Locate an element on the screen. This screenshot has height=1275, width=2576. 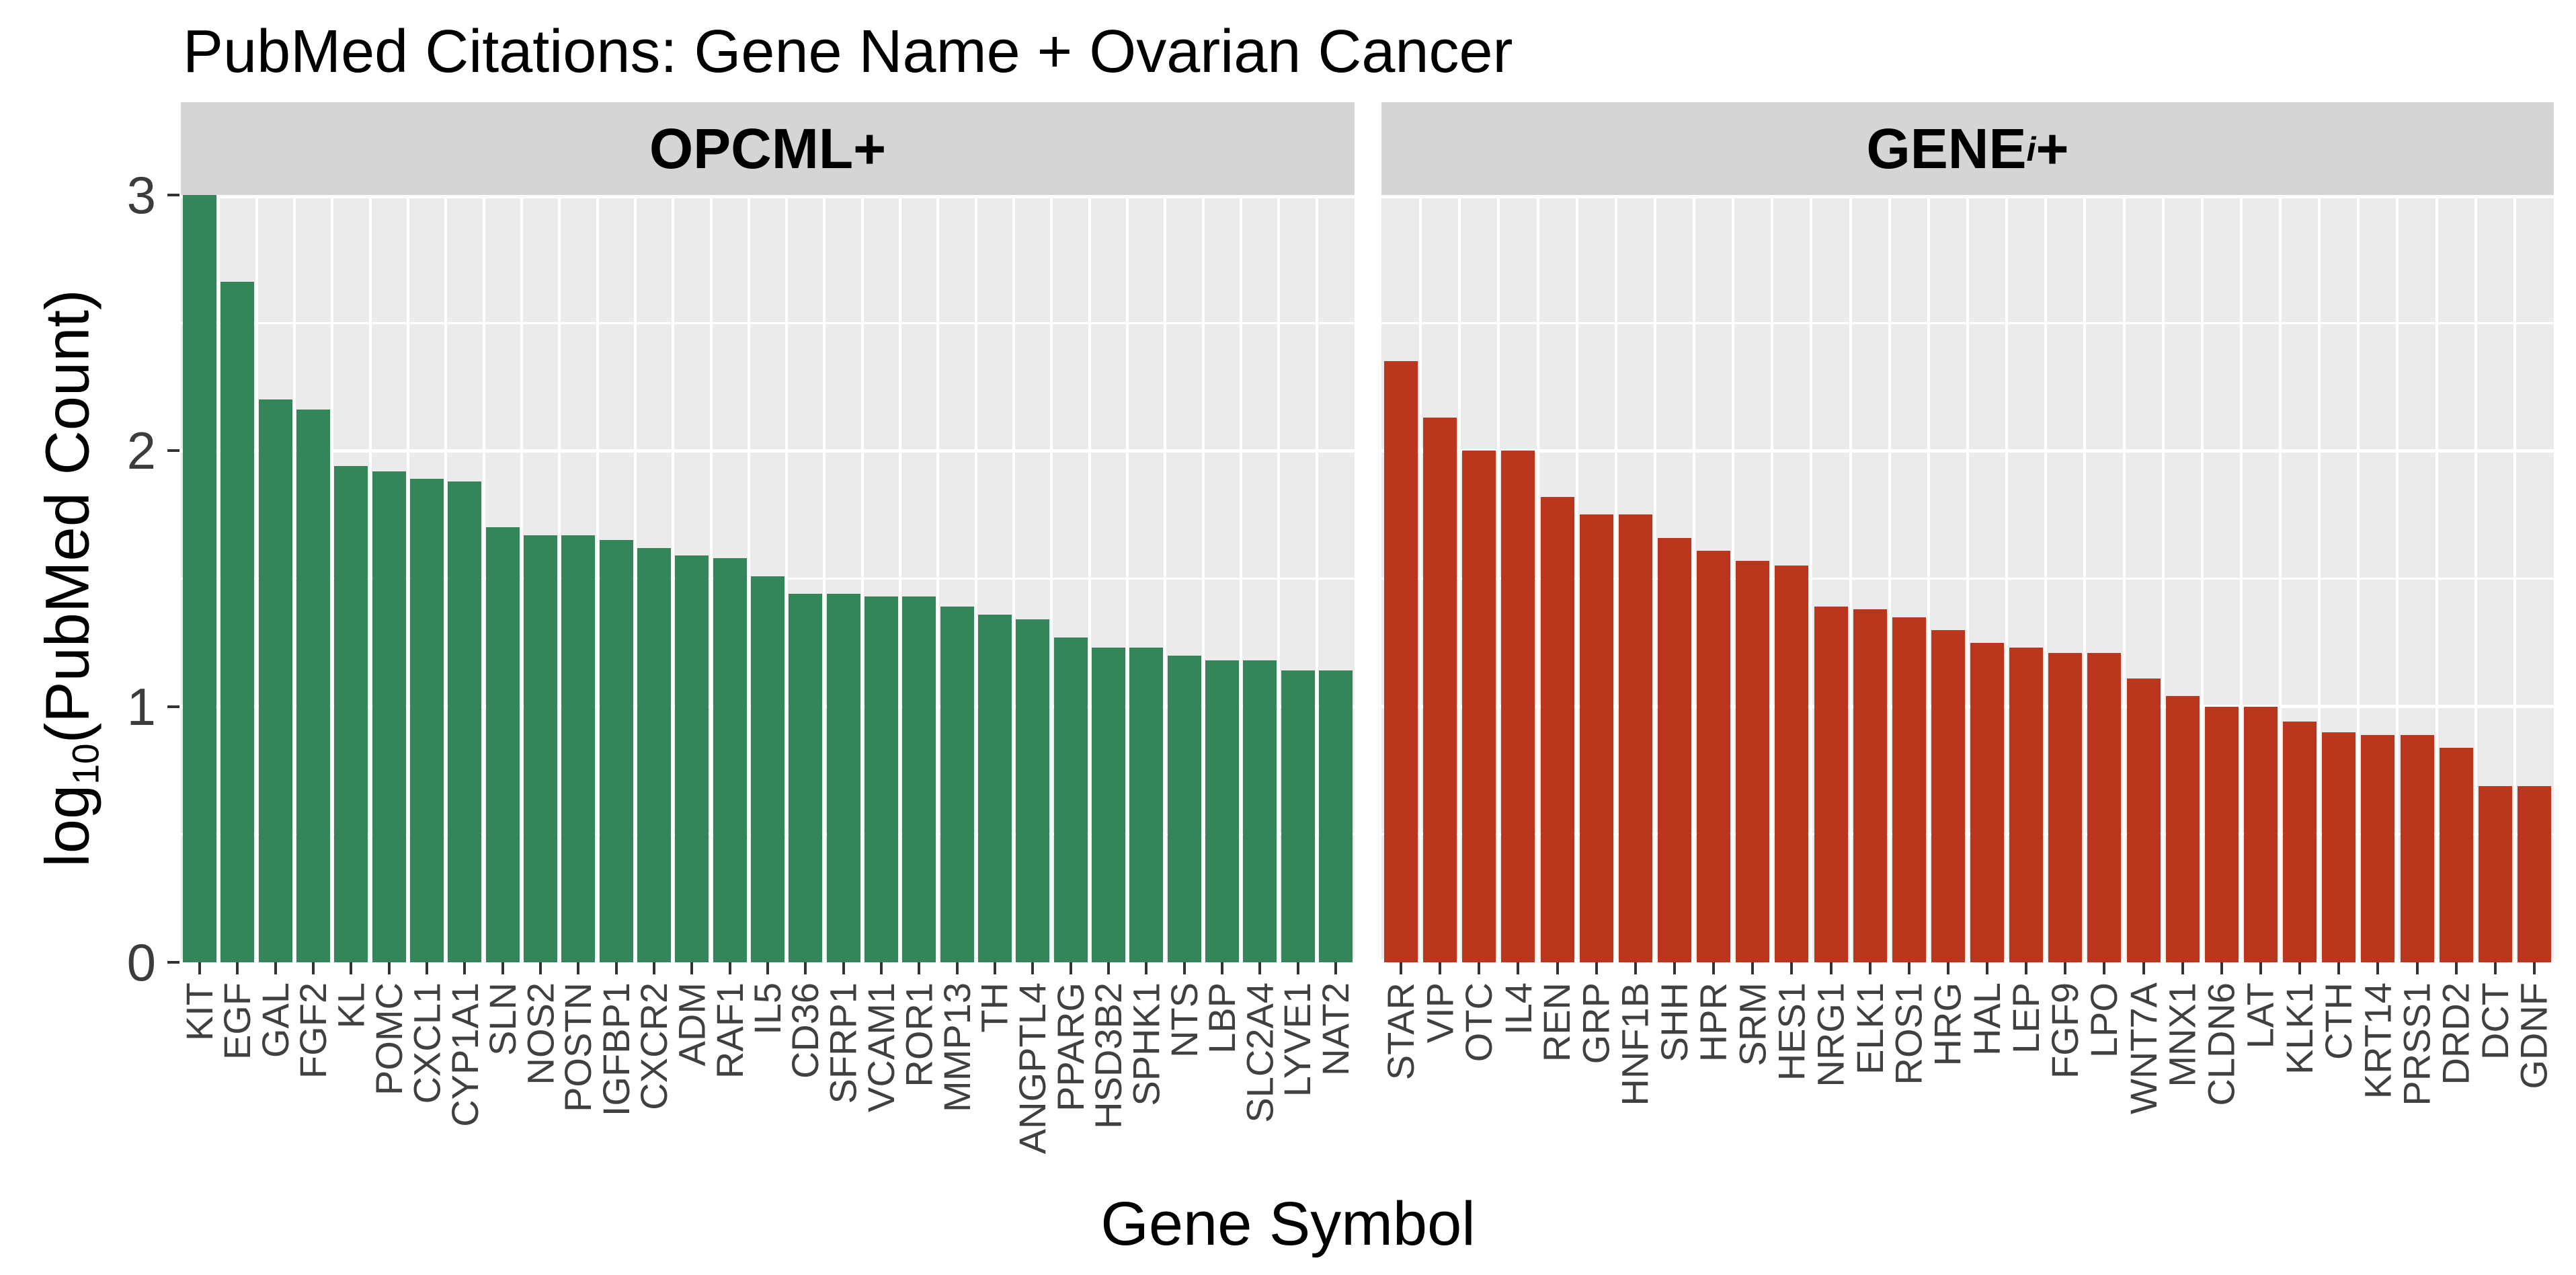
gridline-minor is located at coordinates (768, 322).